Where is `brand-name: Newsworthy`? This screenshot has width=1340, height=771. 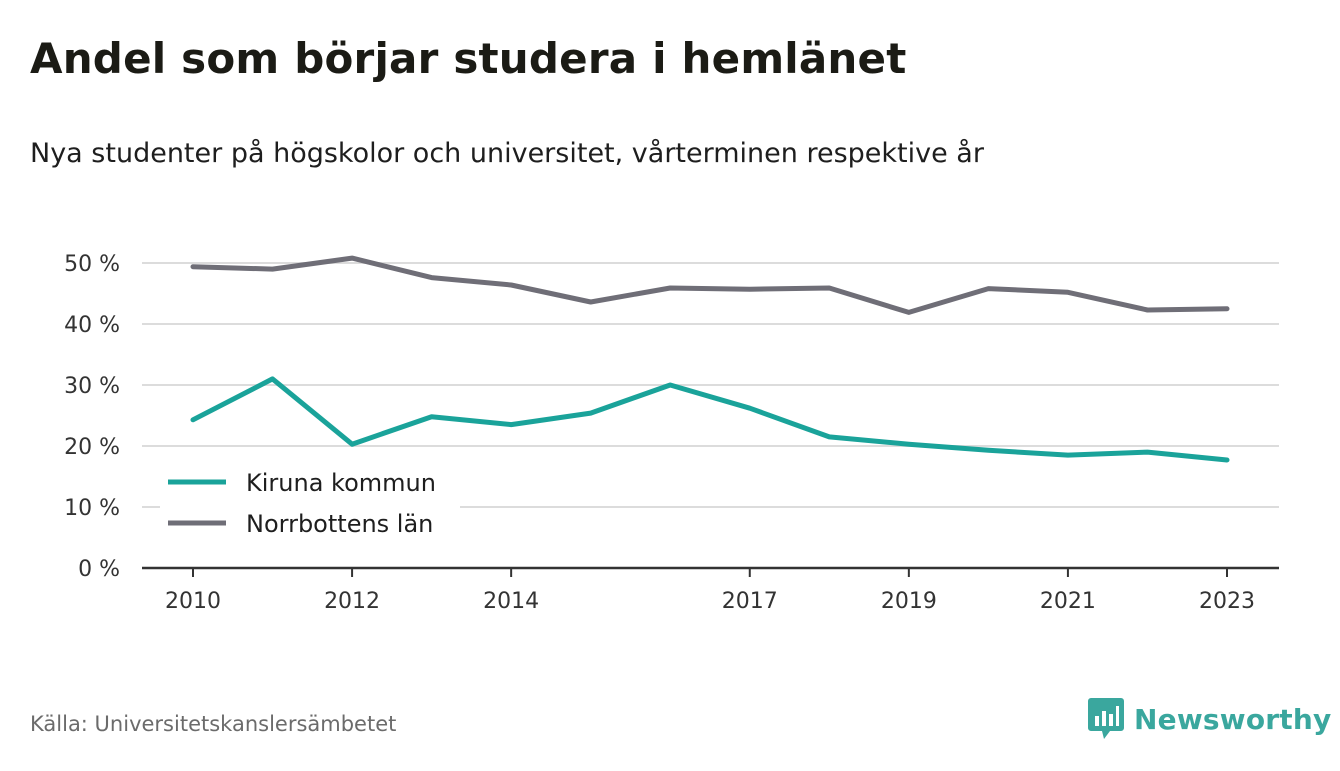
brand-name: Newsworthy is located at coordinates (1233, 719).